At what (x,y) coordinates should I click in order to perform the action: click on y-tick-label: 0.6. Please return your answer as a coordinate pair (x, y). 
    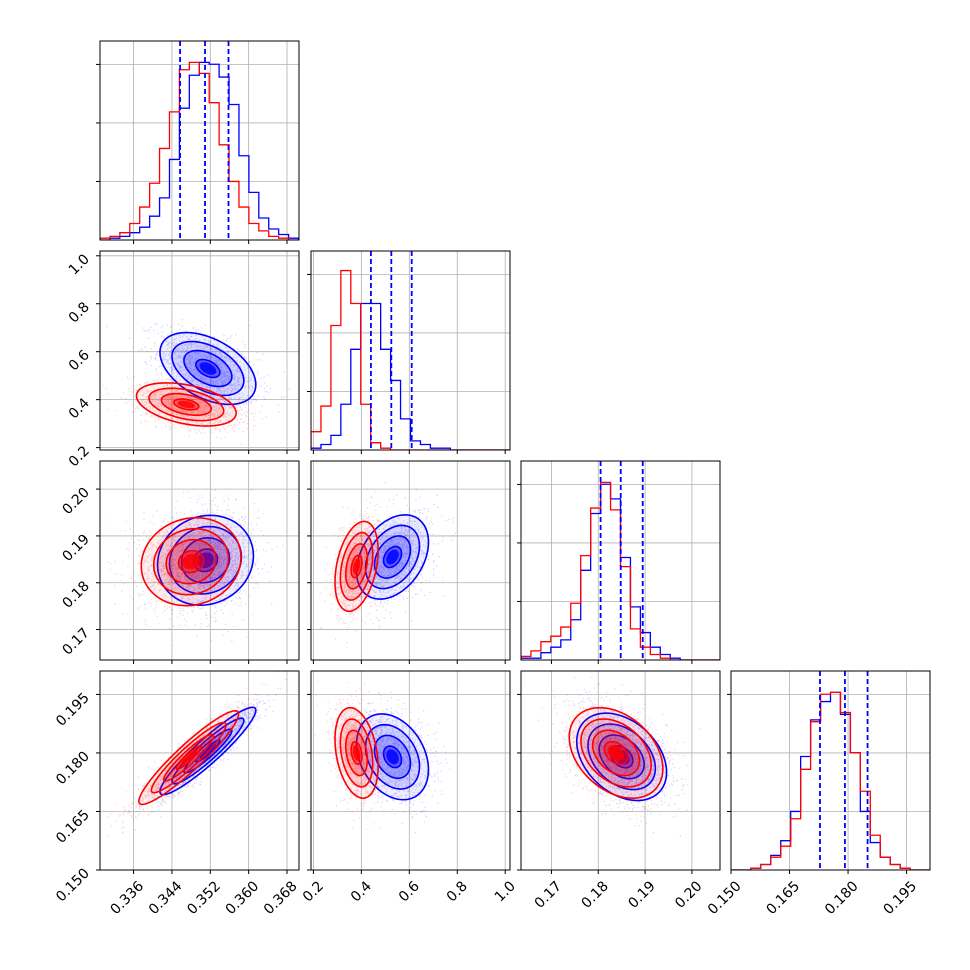
    Looking at the image, I should click on (79, 360).